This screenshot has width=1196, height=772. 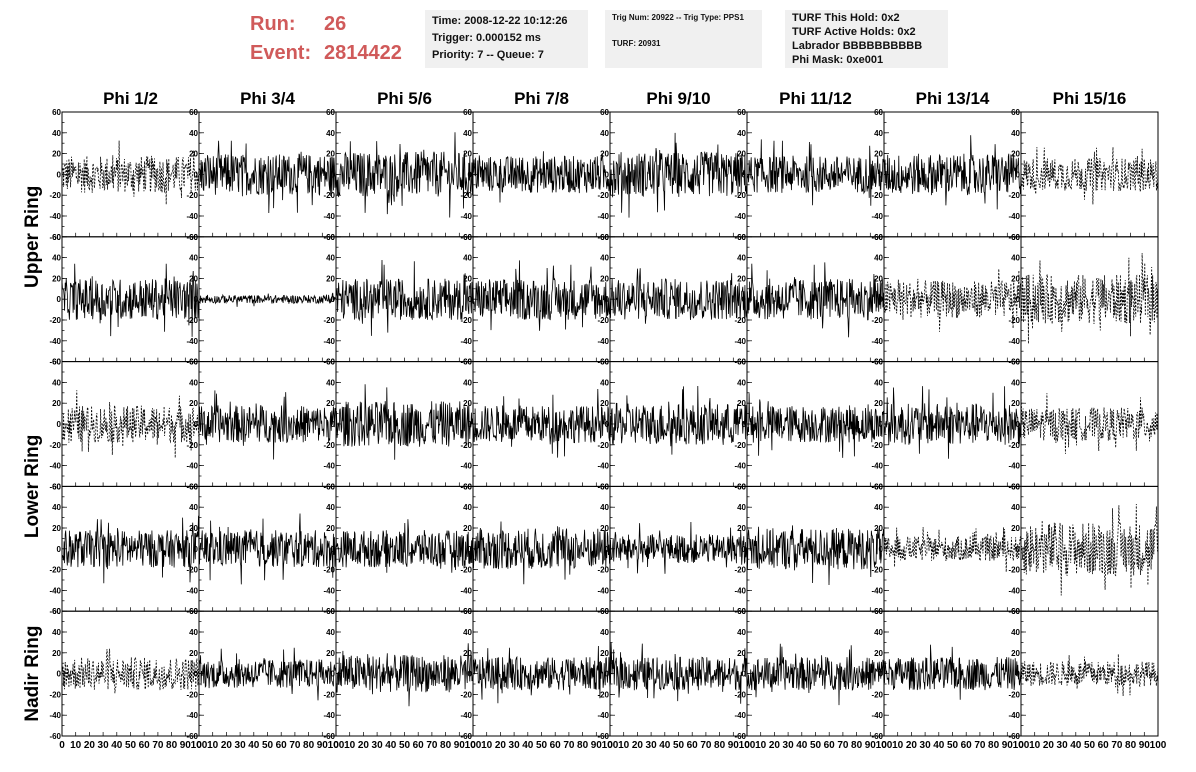 I want to click on x-tick-label: 100, so click(x=610, y=745).